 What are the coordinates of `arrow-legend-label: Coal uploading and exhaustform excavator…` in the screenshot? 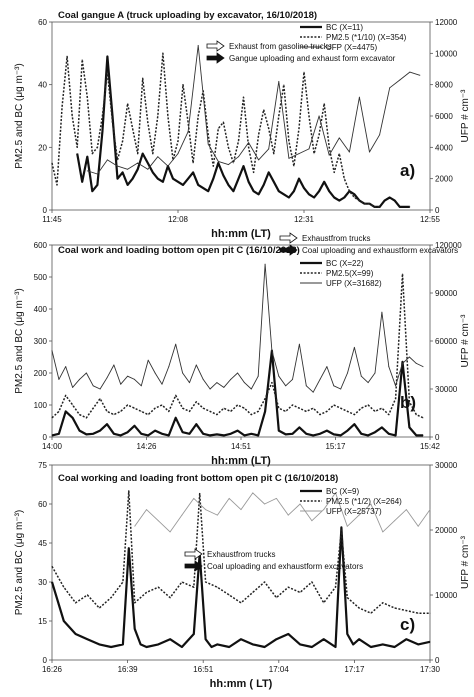 It's located at (380, 250).